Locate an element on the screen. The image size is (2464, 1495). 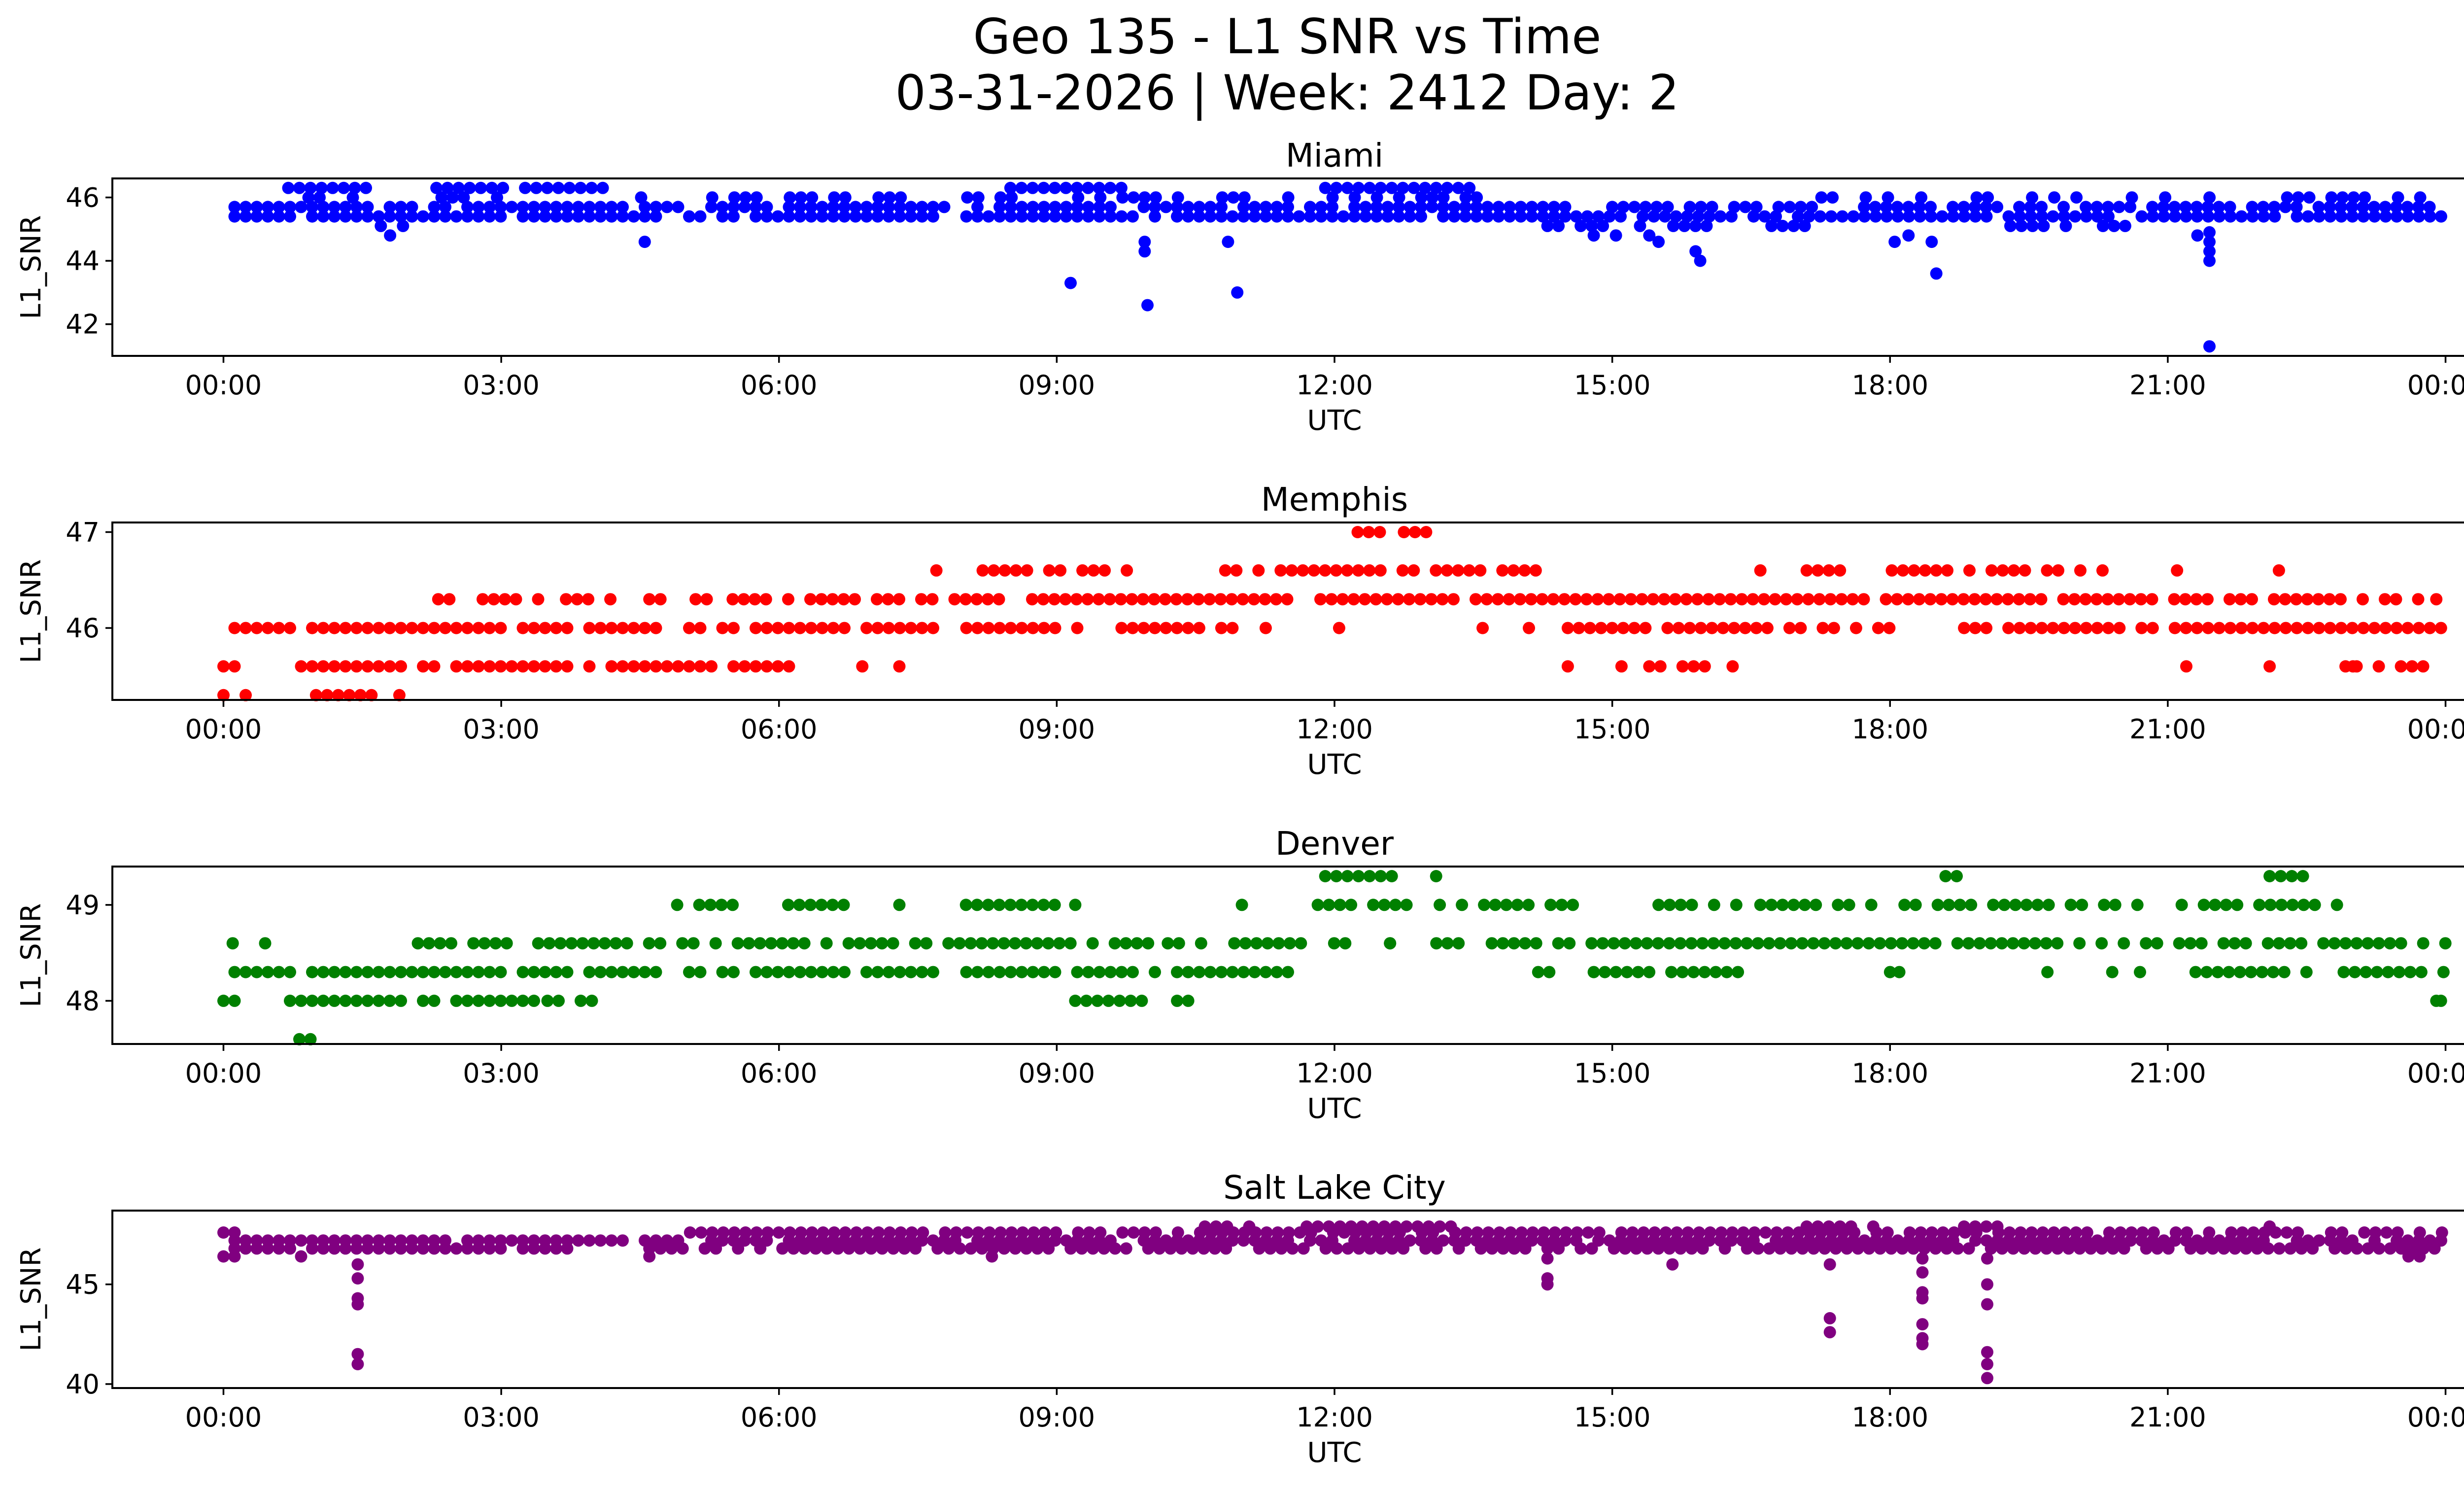
y-tick-label: 47 is located at coordinates (83, 532).